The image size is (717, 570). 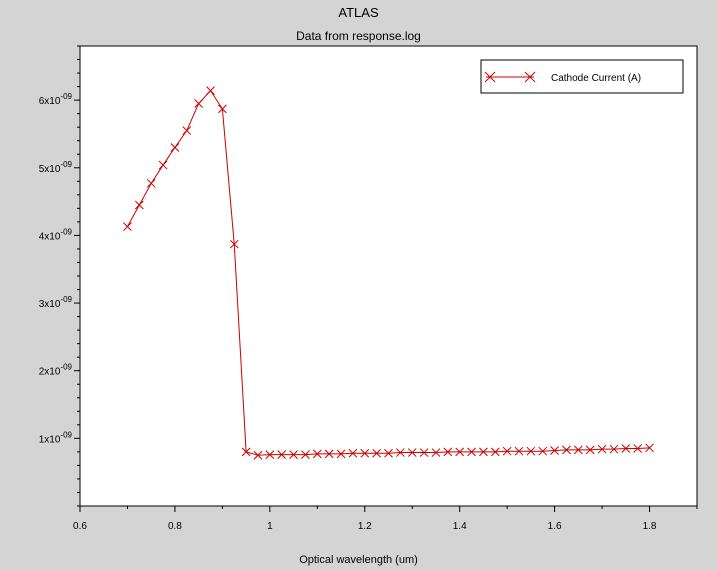 What do you see at coordinates (56, 167) in the screenshot?
I see `y-tick-label: 5x10-09` at bounding box center [56, 167].